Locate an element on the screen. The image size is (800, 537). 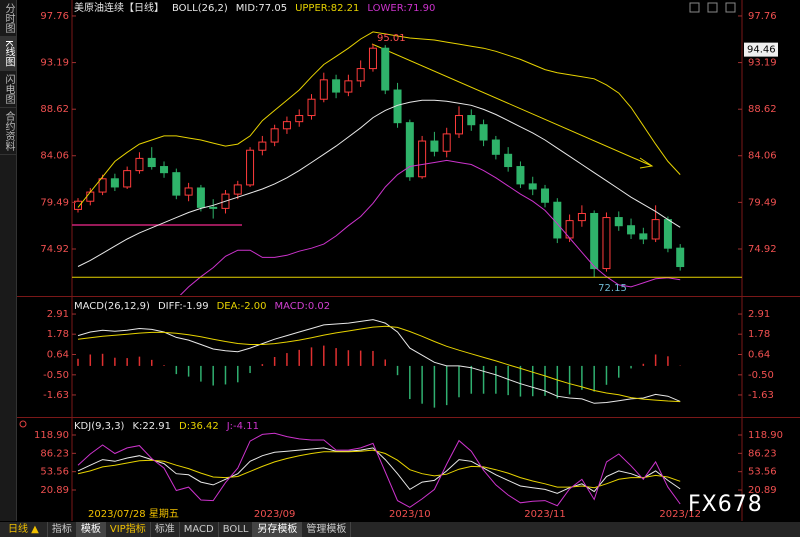
cursor-date: 2023/07/28 星期五 is located at coordinates (133, 514).